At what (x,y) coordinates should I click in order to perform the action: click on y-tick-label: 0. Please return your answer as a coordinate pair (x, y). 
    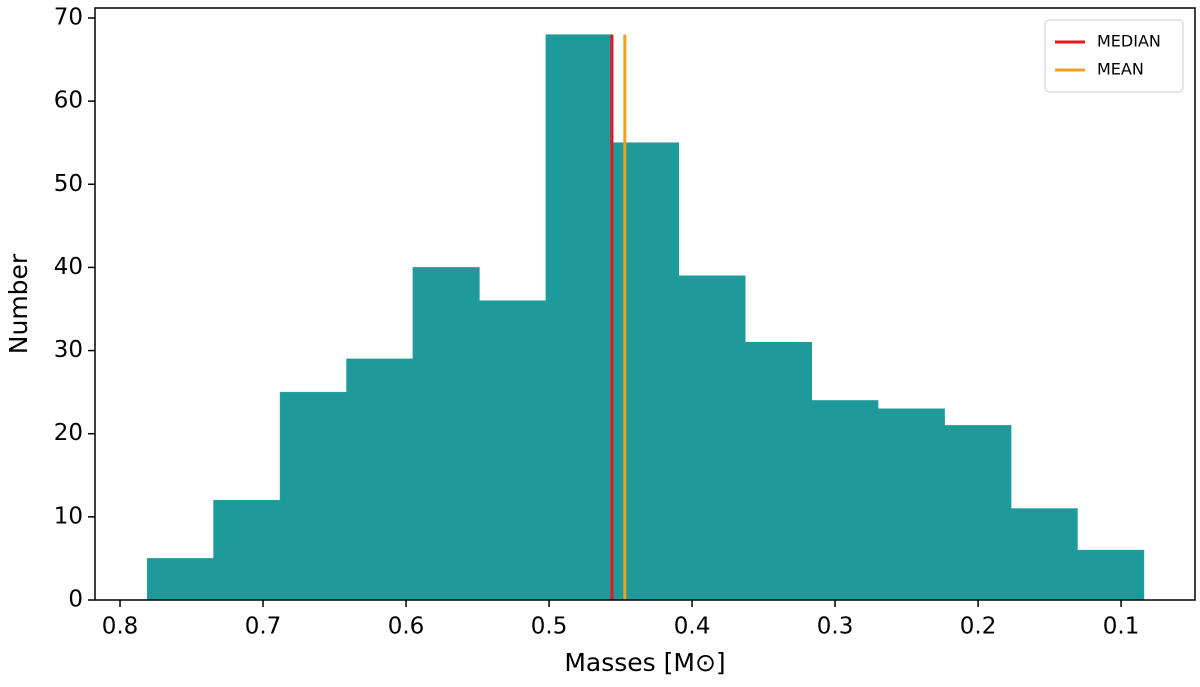
    Looking at the image, I should click on (75, 600).